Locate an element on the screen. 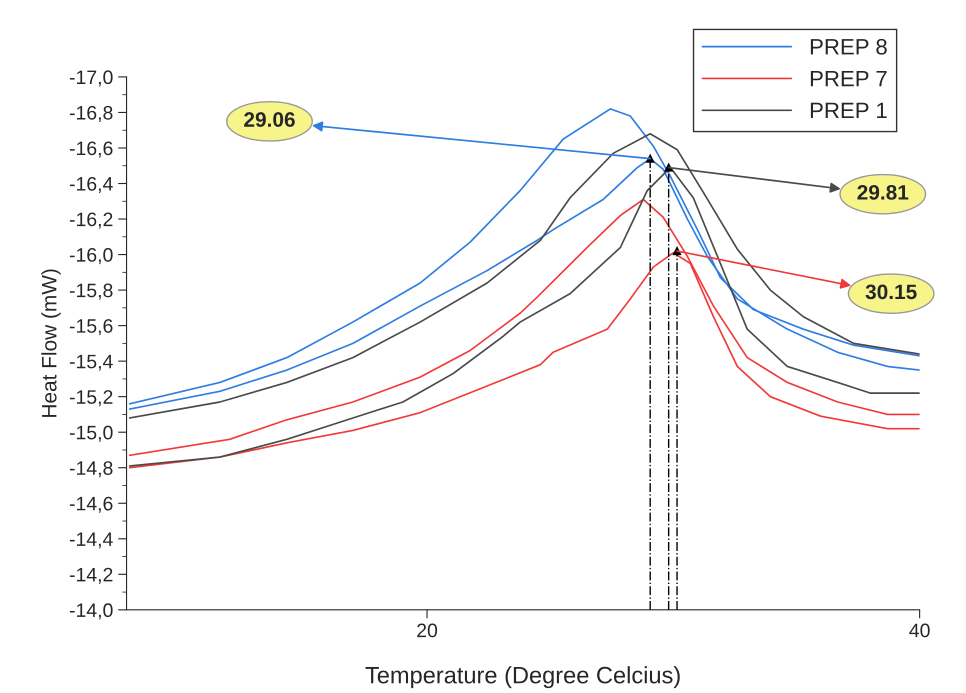 The image size is (966, 693). y-tick-label: -16,8 is located at coordinates (91, 114).